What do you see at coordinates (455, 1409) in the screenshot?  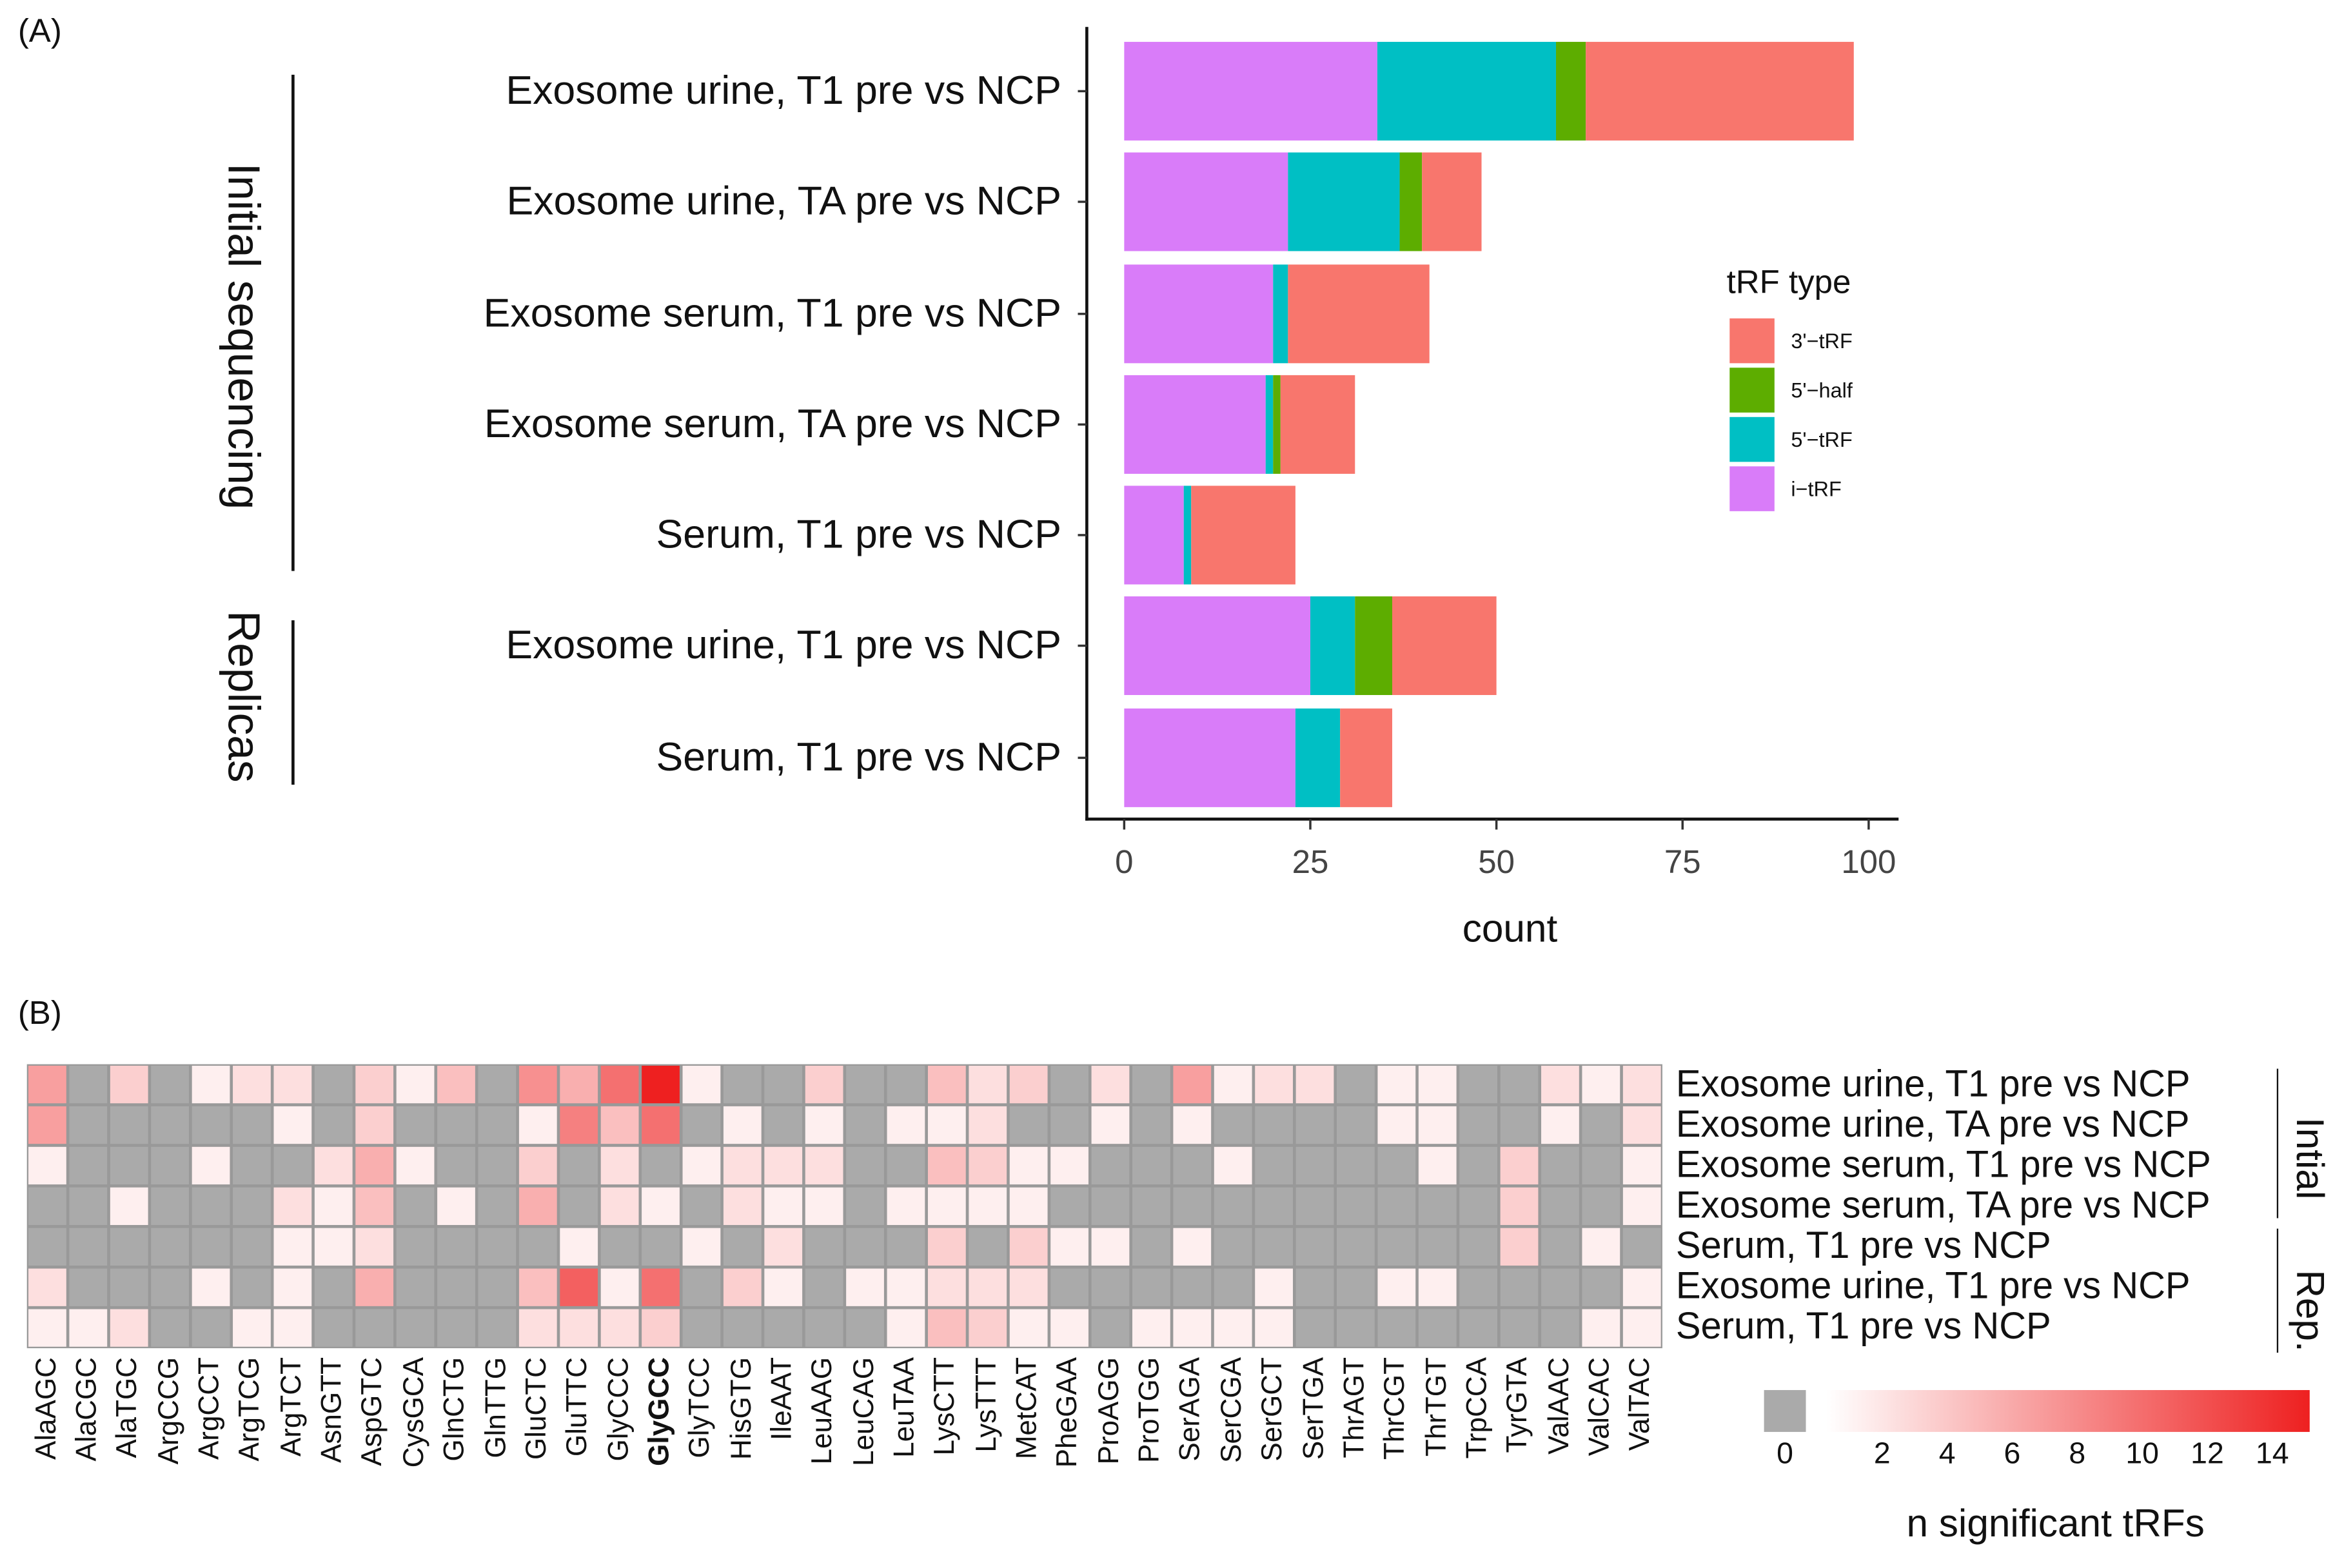 I see `heatmap-column-label: GlnCTG` at bounding box center [455, 1409].